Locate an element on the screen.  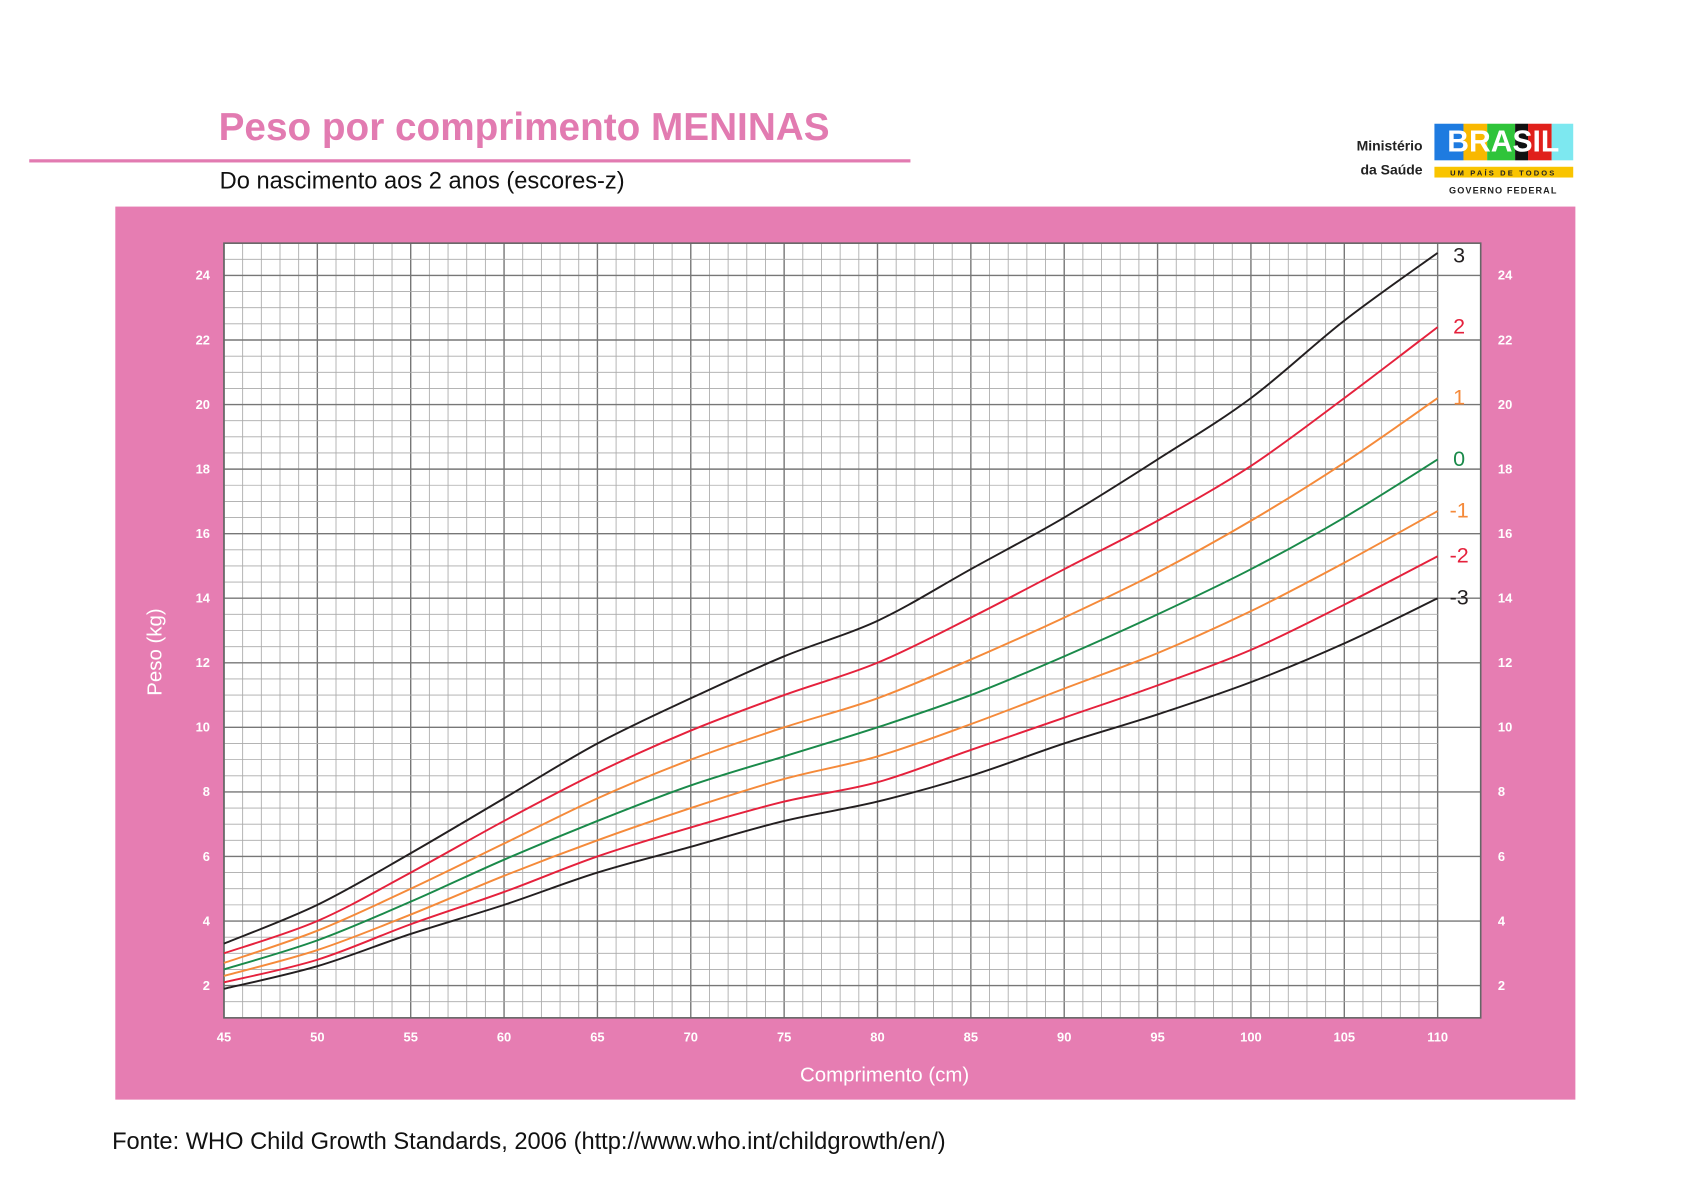
logo-slogan: UM PAÍS DE TODOS is located at coordinates (1503, 172).